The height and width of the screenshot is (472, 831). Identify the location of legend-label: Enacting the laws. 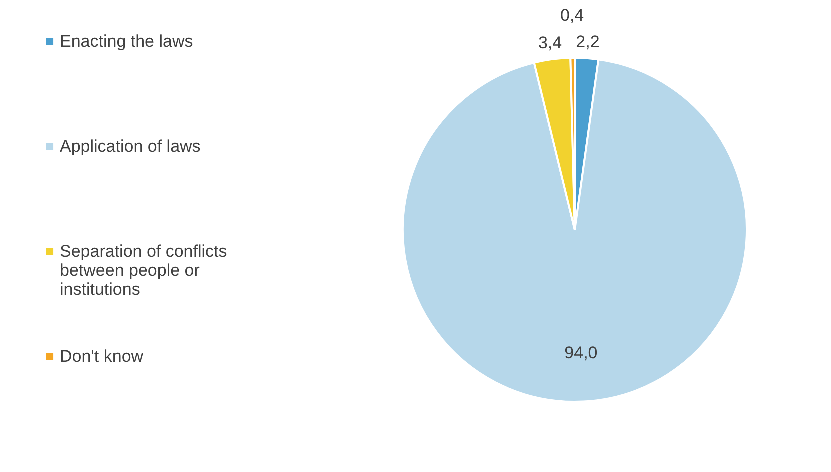
(127, 41).